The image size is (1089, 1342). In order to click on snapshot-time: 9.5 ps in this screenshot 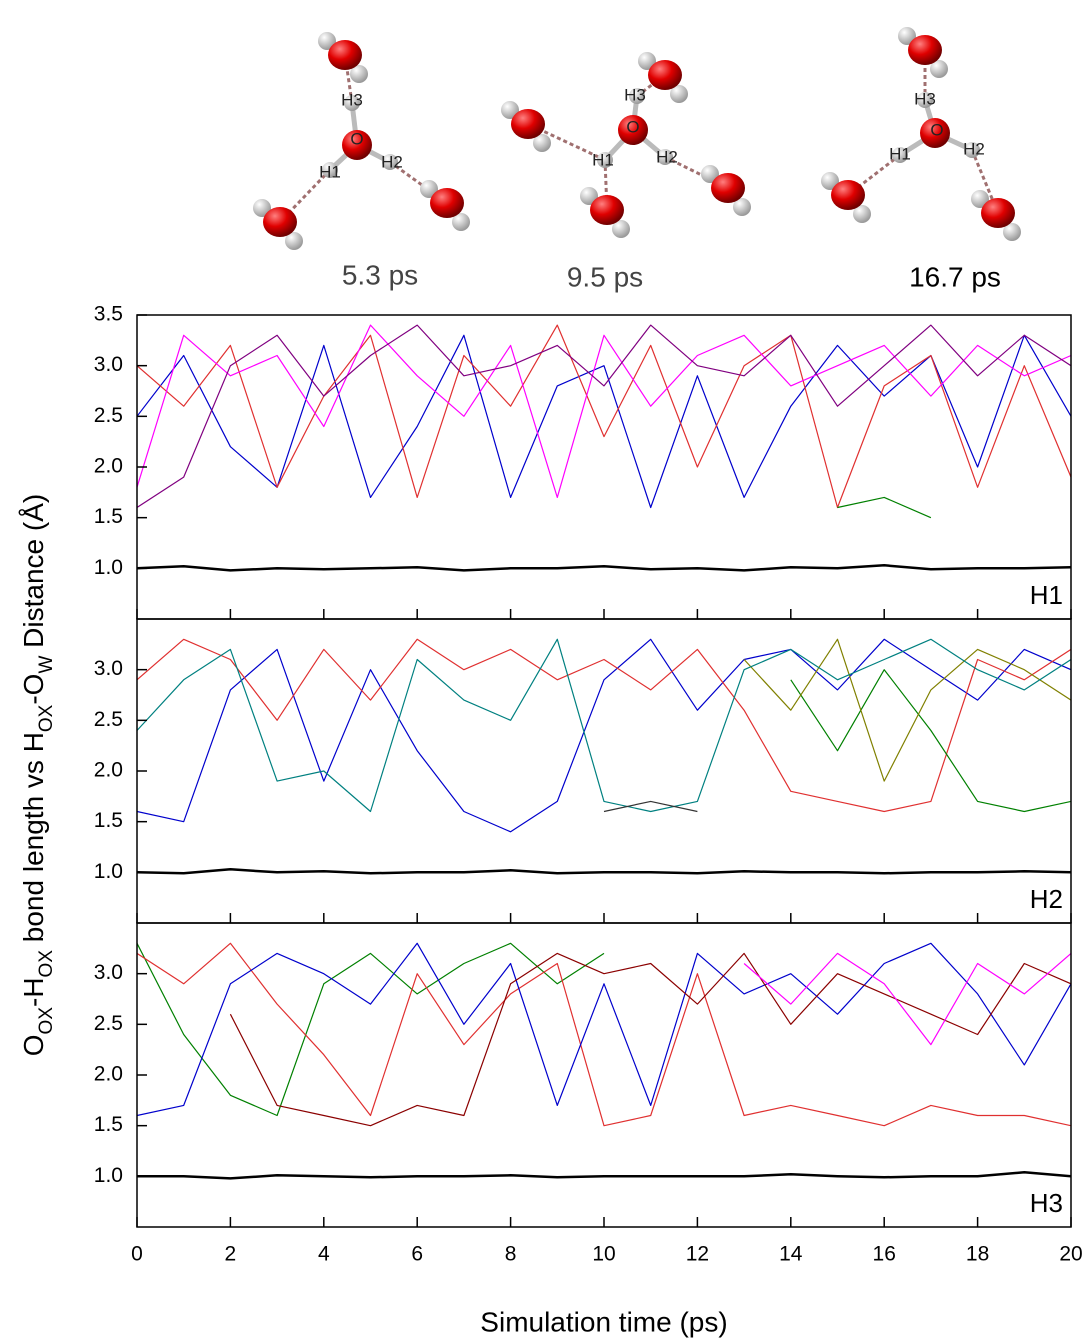, I will do `click(605, 276)`.